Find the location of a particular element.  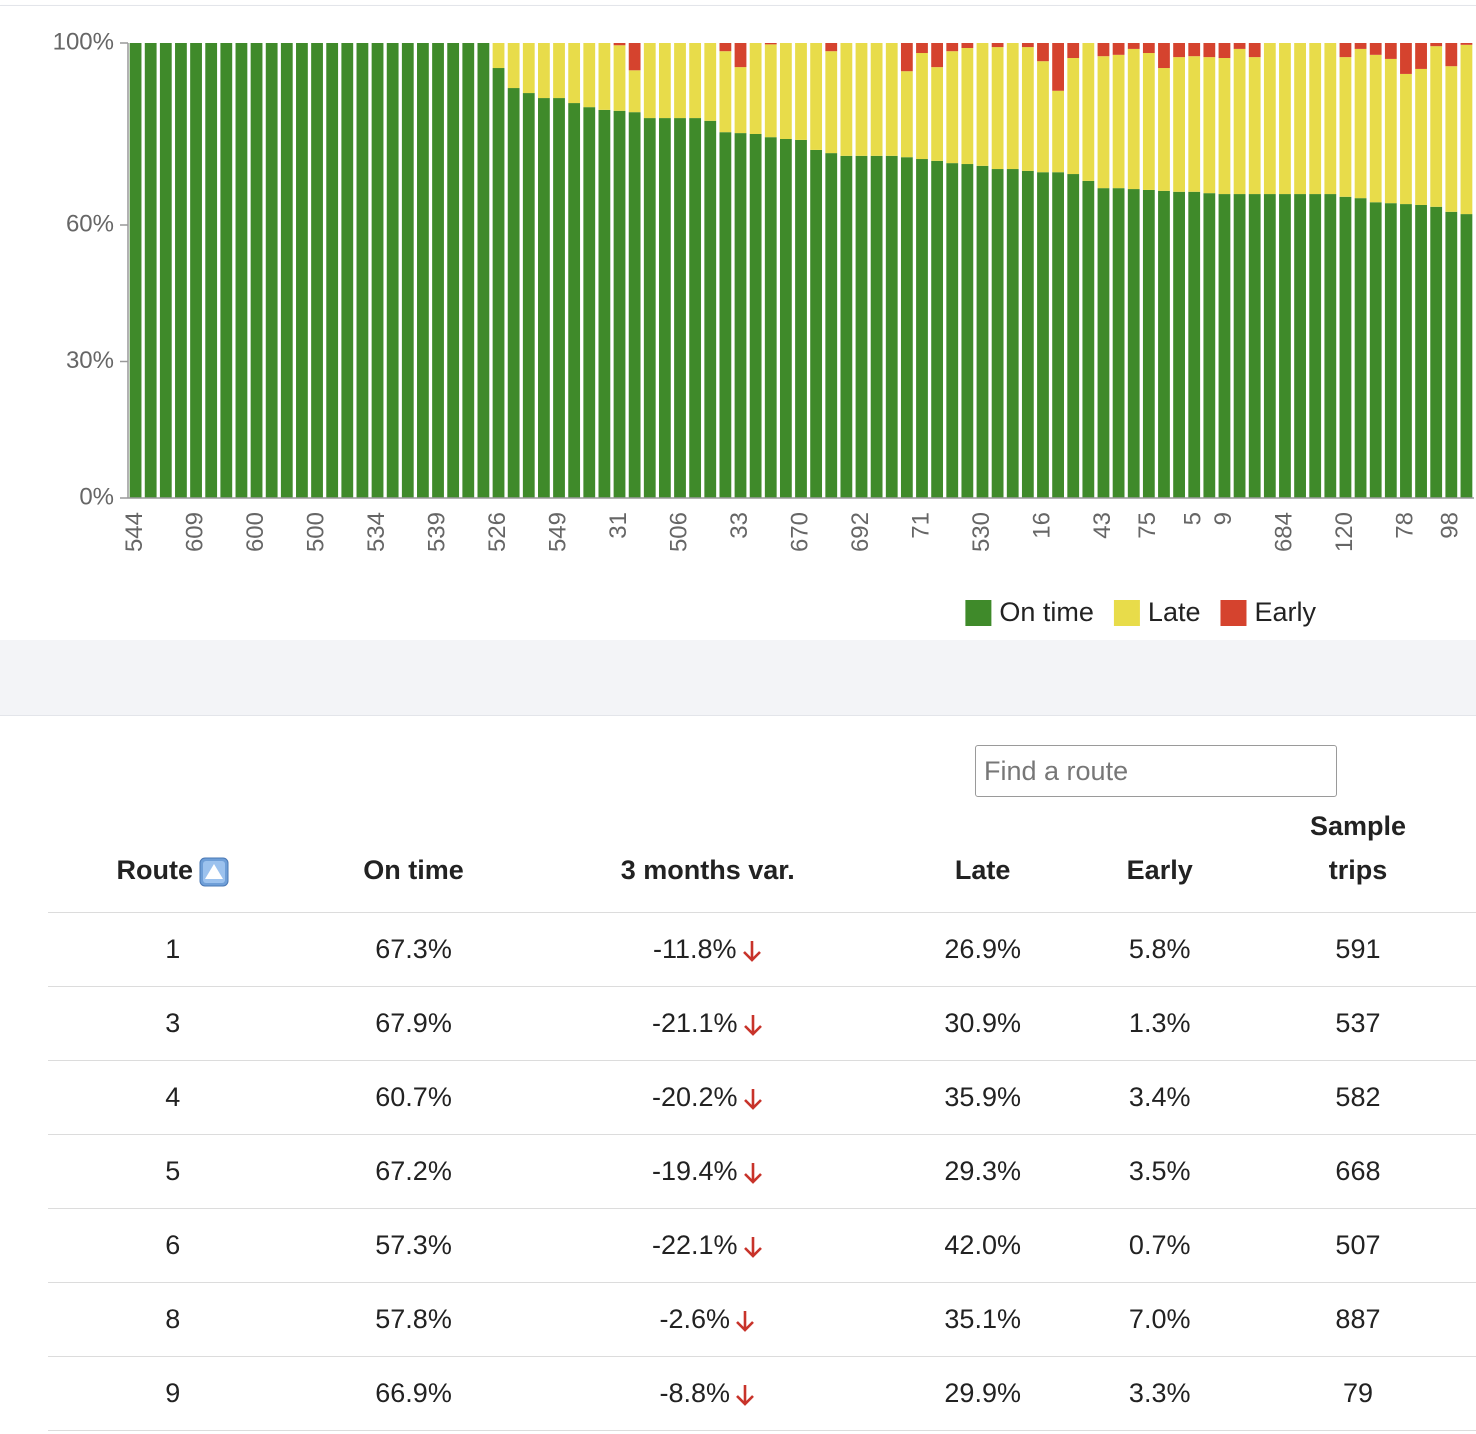

cell-text: 0.7% is located at coordinates (1159, 1245).